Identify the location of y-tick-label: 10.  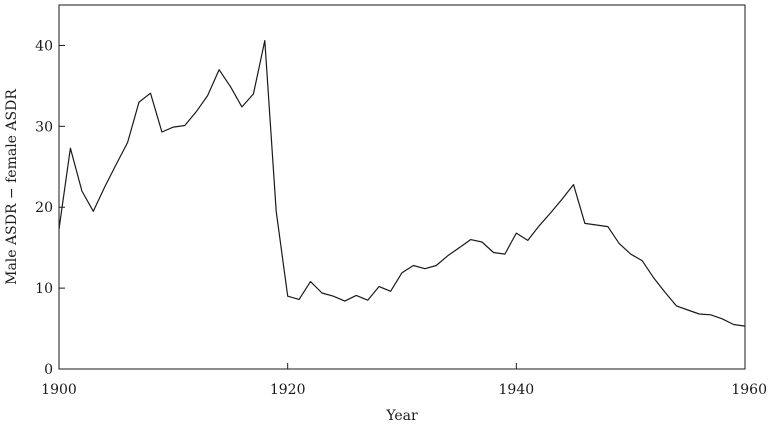
(44, 289).